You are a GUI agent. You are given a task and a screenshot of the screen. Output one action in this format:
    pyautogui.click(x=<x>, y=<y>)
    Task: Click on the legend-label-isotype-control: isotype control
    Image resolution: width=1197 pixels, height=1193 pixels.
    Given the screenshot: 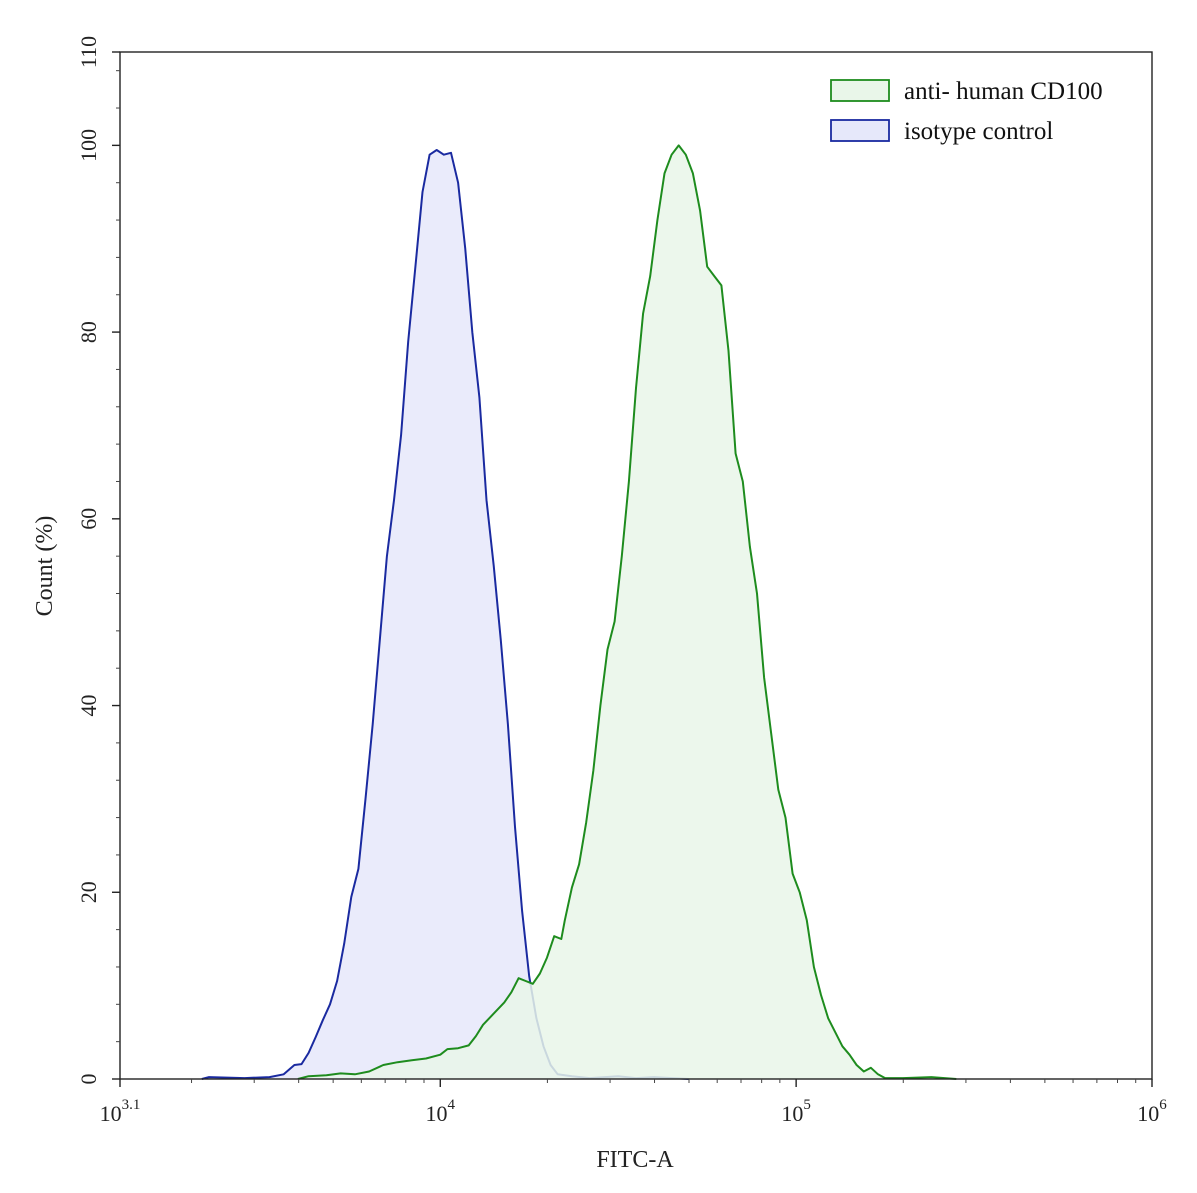 What is the action you would take?
    pyautogui.click(x=978, y=131)
    